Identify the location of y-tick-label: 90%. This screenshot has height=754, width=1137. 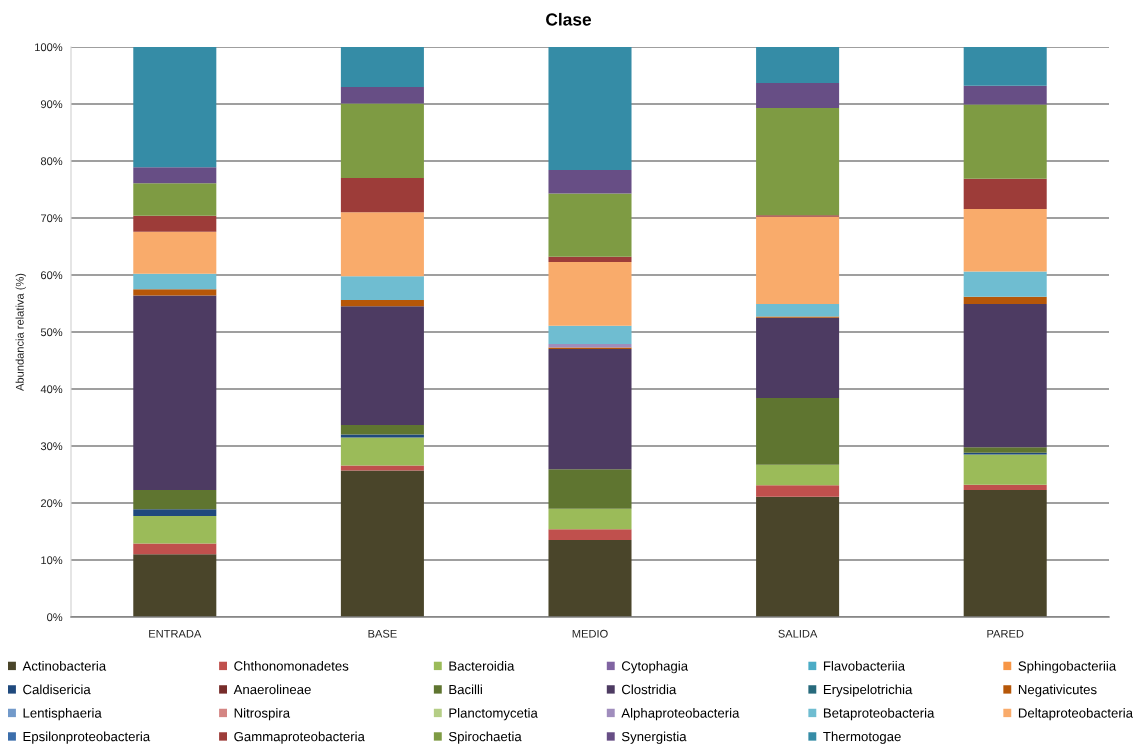
(51, 104).